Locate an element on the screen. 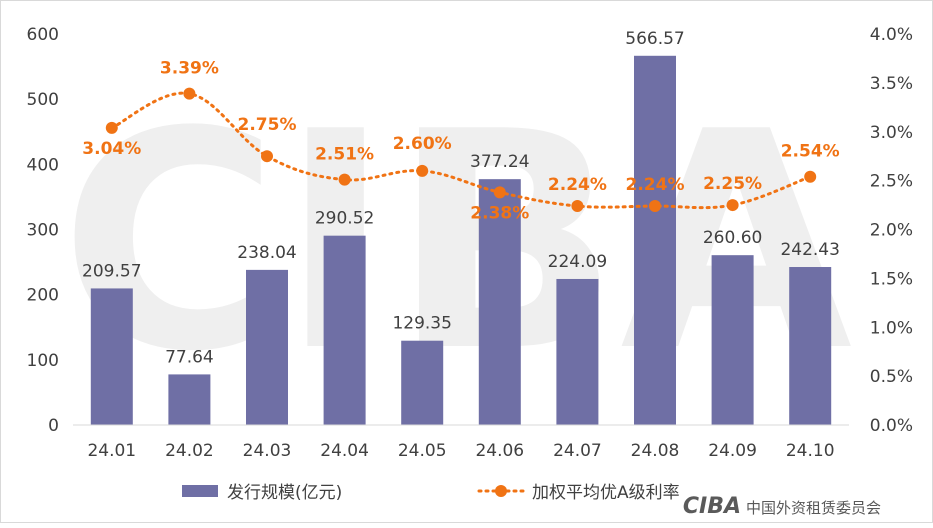 The image size is (933, 528). y-right-tick-0.5%: 0.5% is located at coordinates (891, 377).